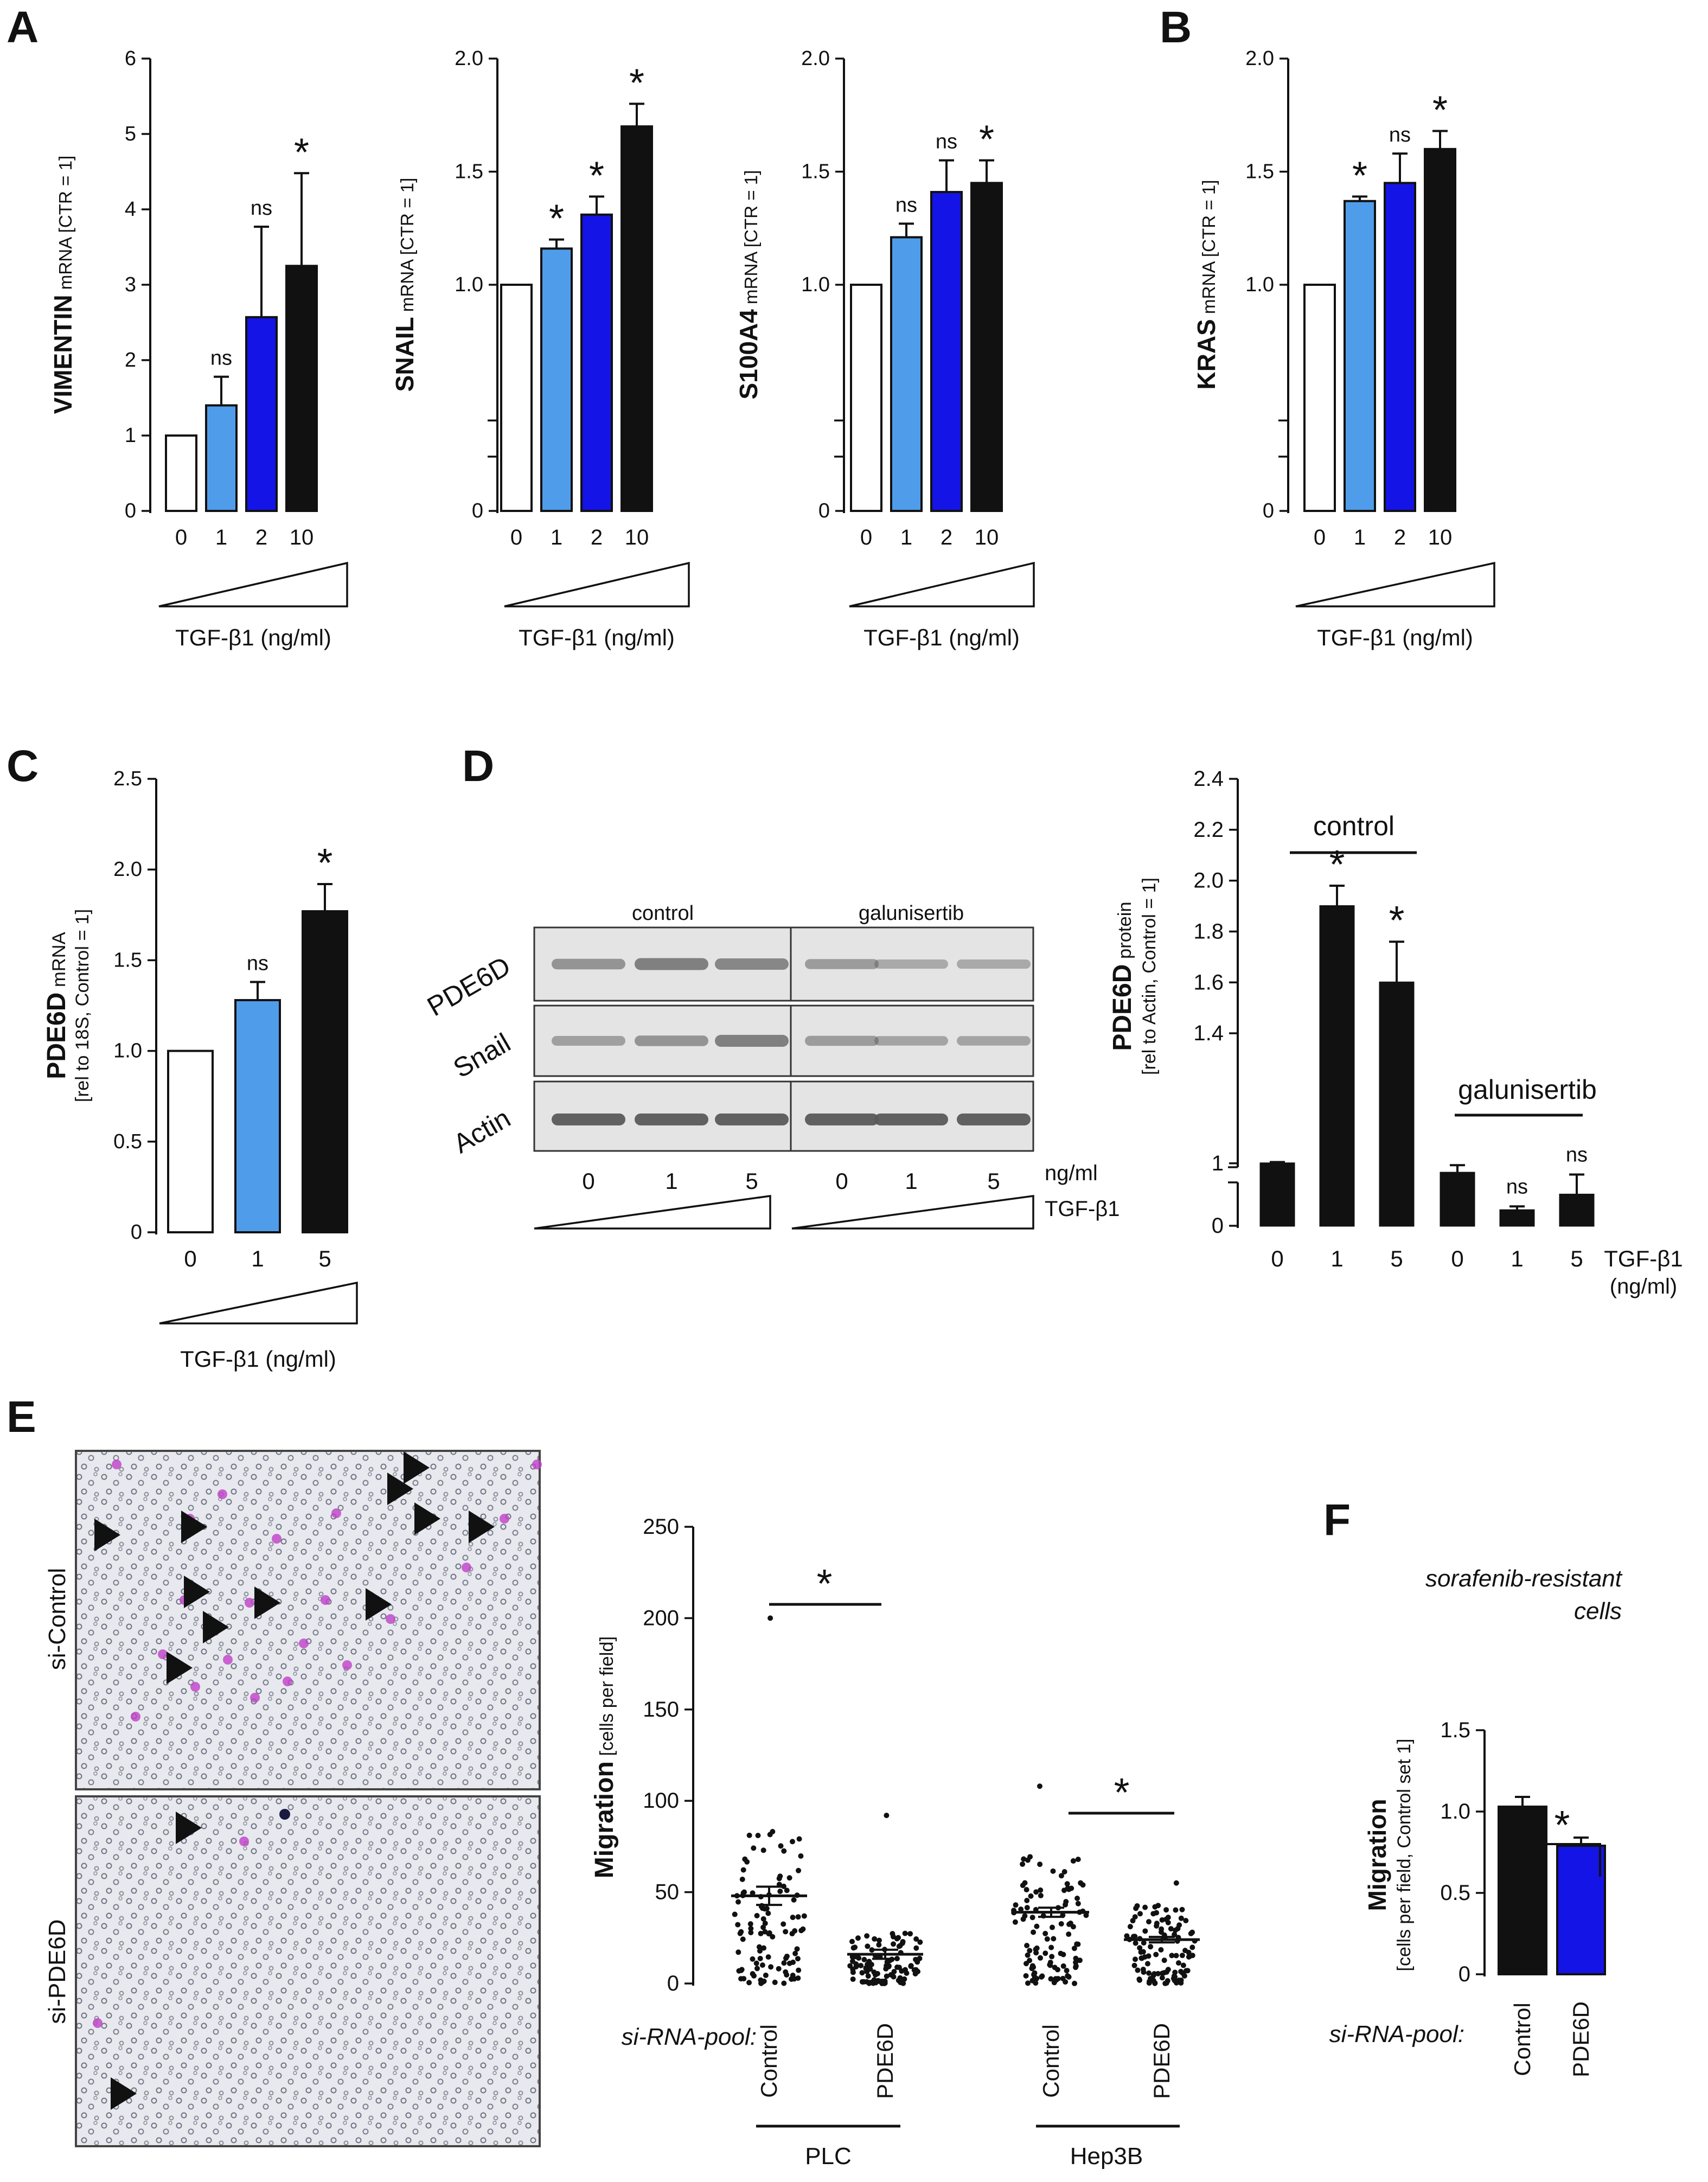 The height and width of the screenshot is (2182, 1708). I want to click on y-tick-label: 1.6, so click(1209, 982).